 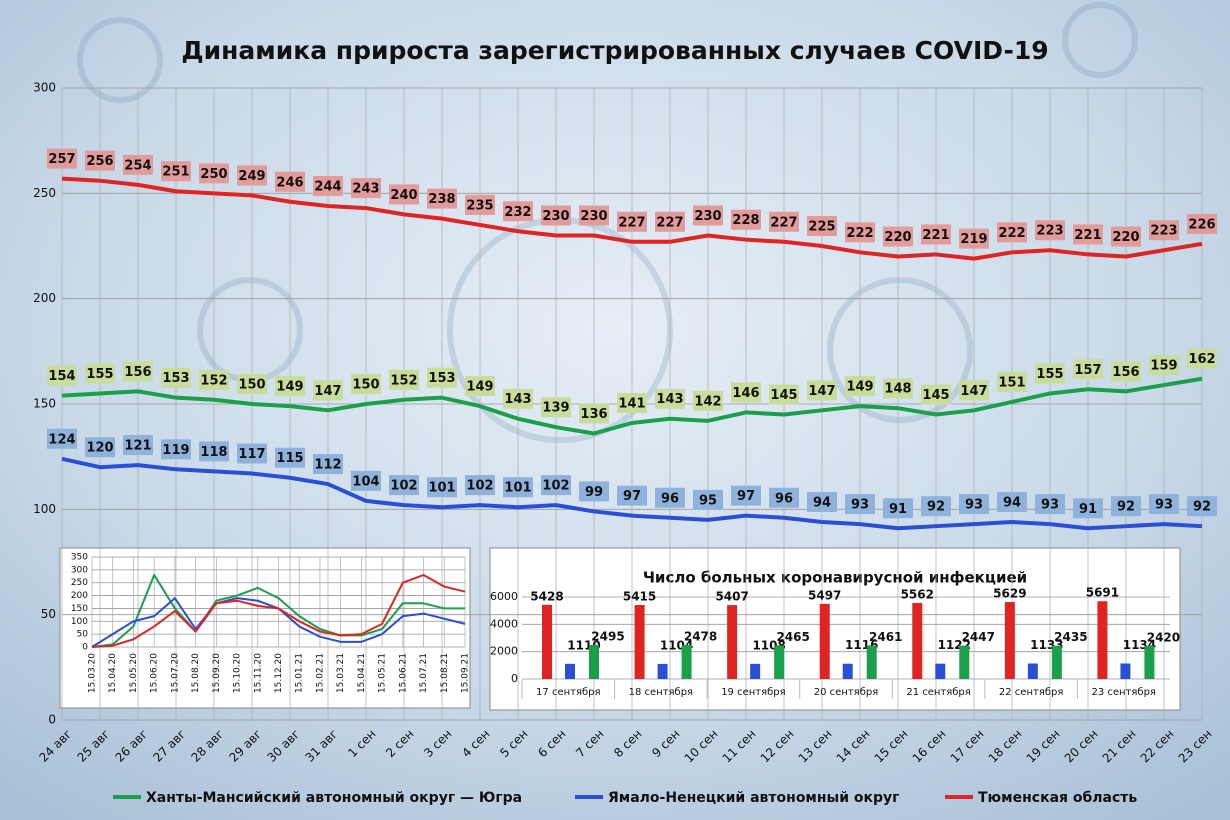 I want to click on data-label: 155, so click(x=99, y=374).